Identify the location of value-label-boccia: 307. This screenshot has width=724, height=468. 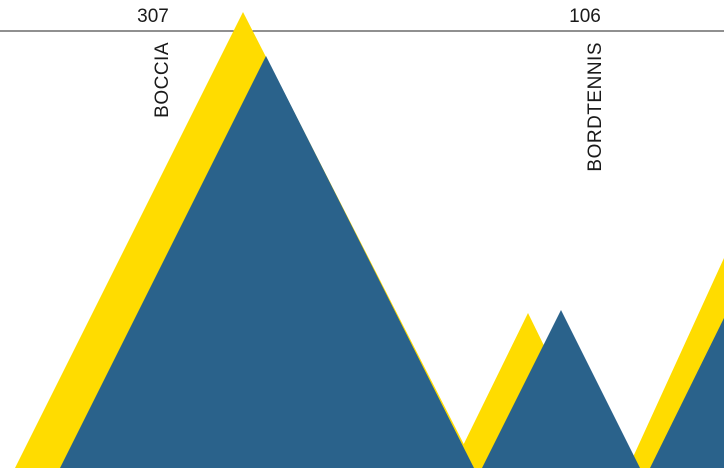
(153, 16).